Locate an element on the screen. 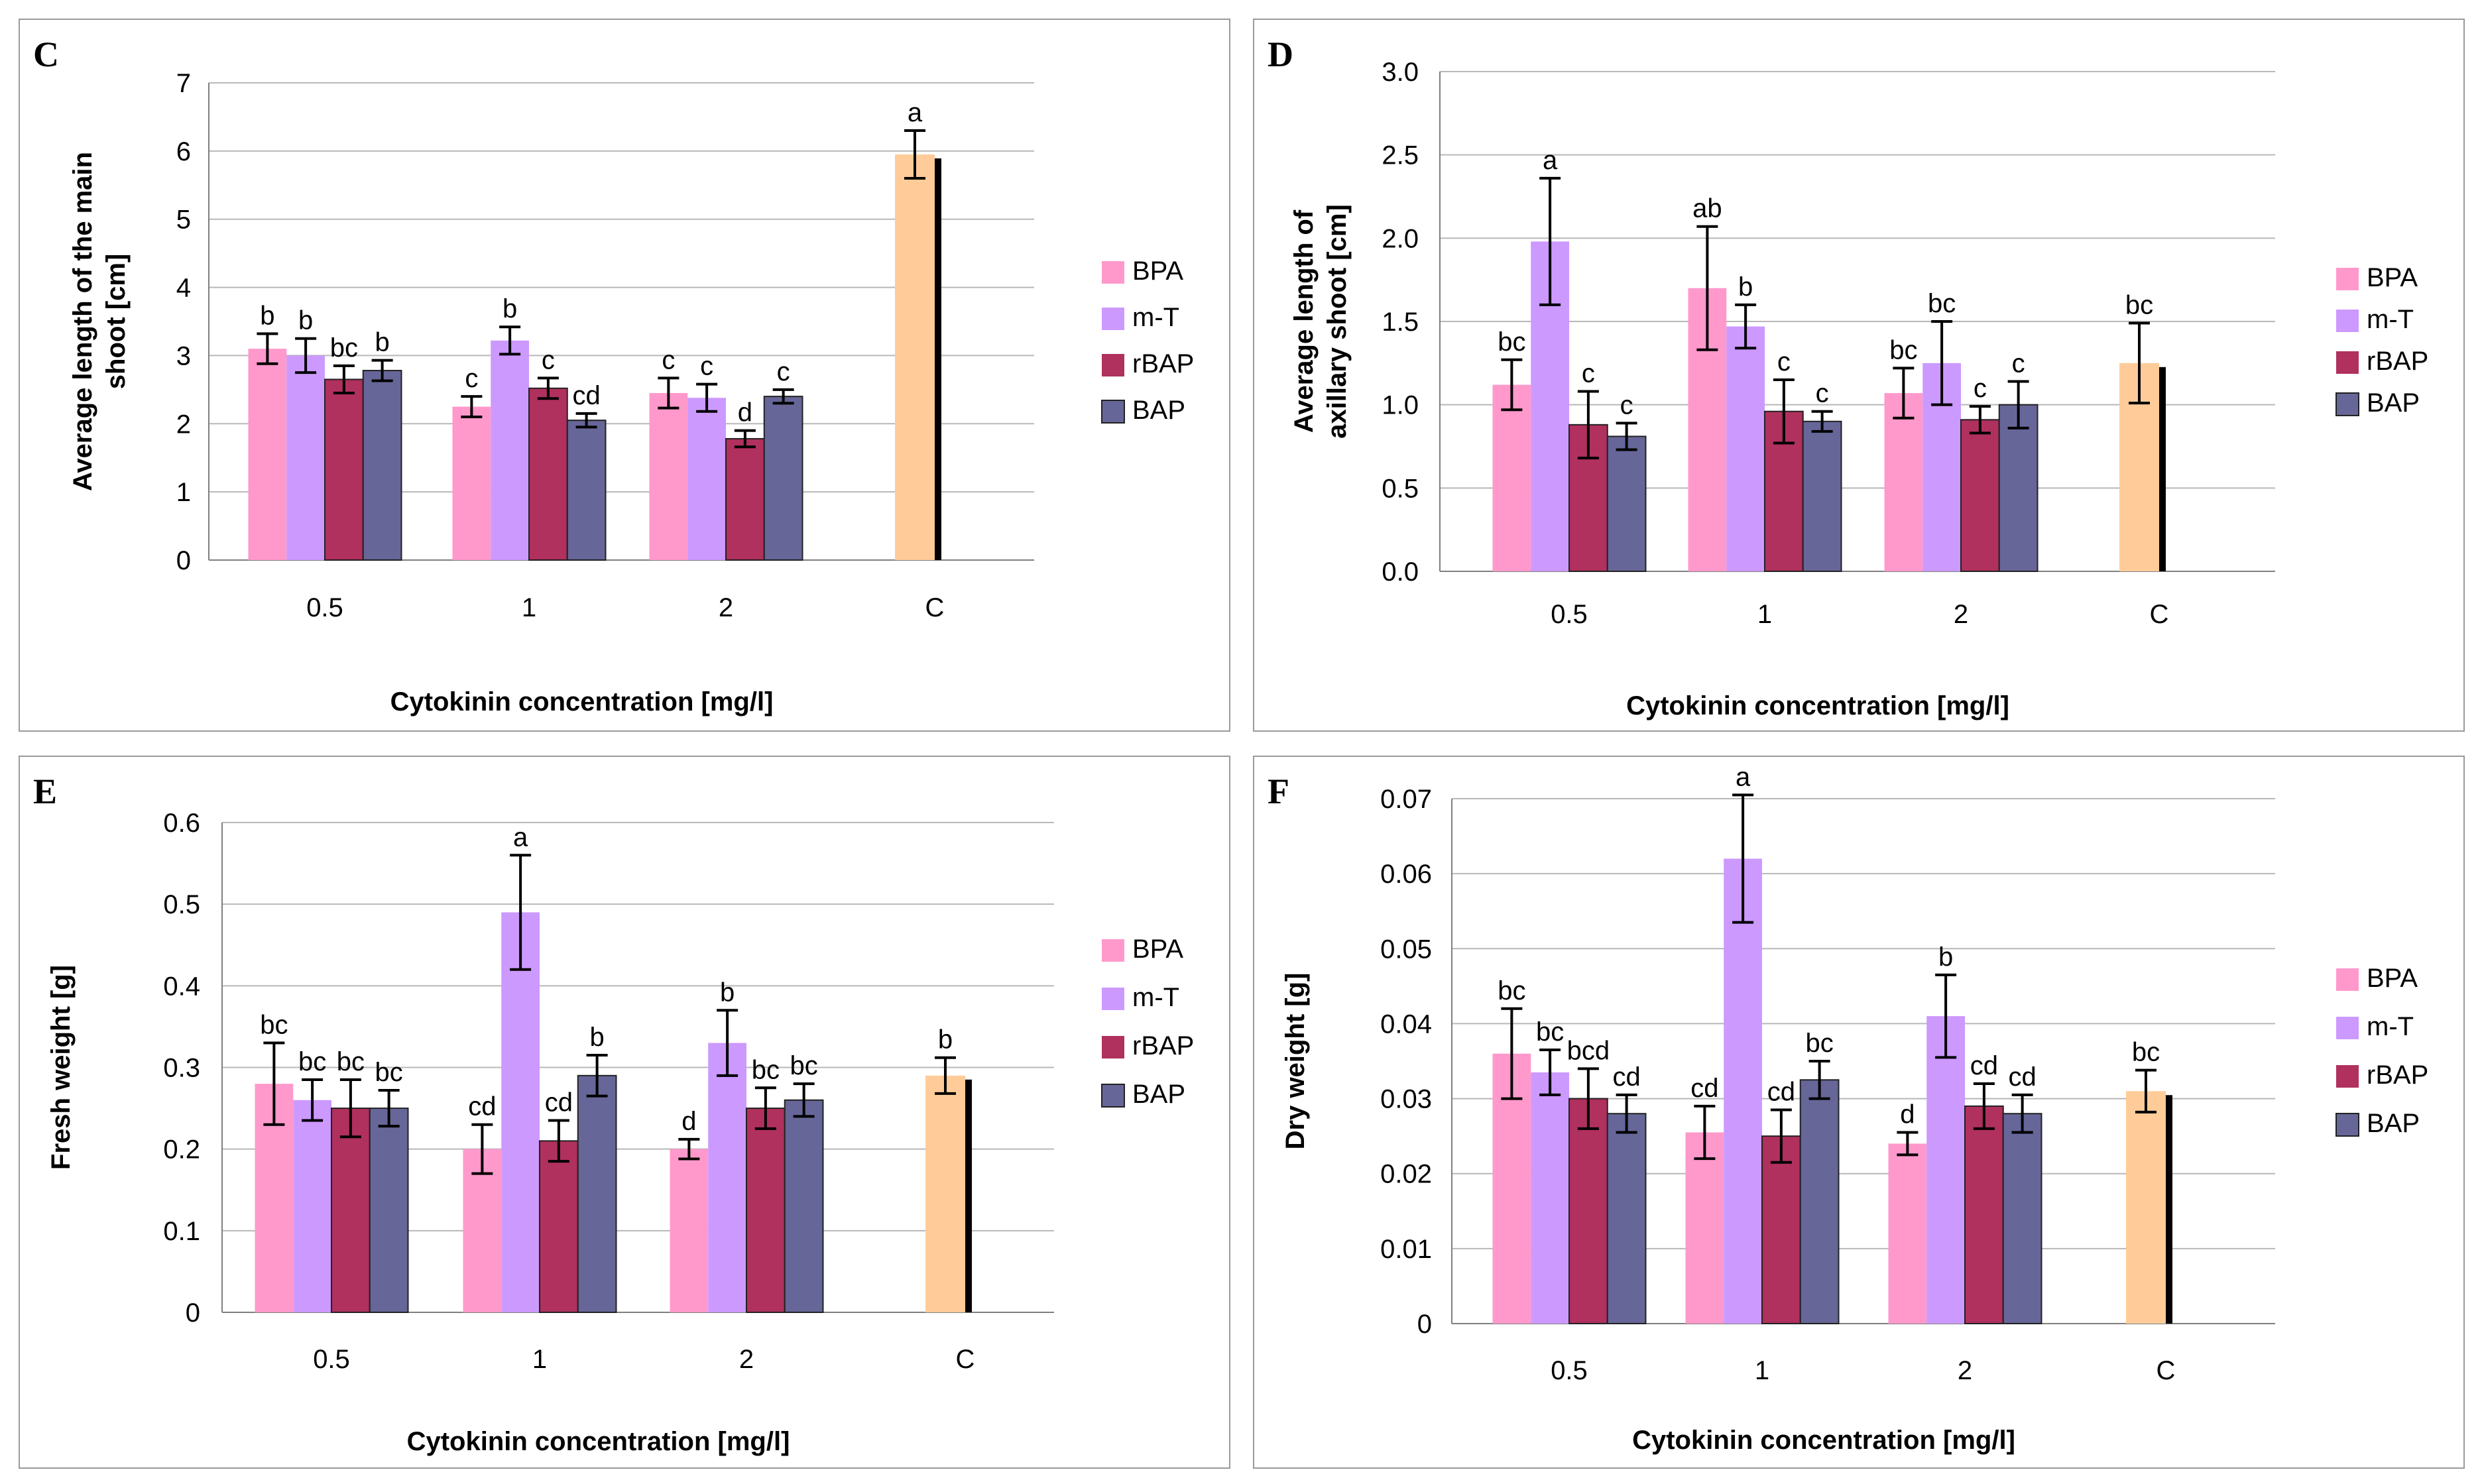 The height and width of the screenshot is (1484, 2482). y-tick-label: 0.3 is located at coordinates (181, 1068).